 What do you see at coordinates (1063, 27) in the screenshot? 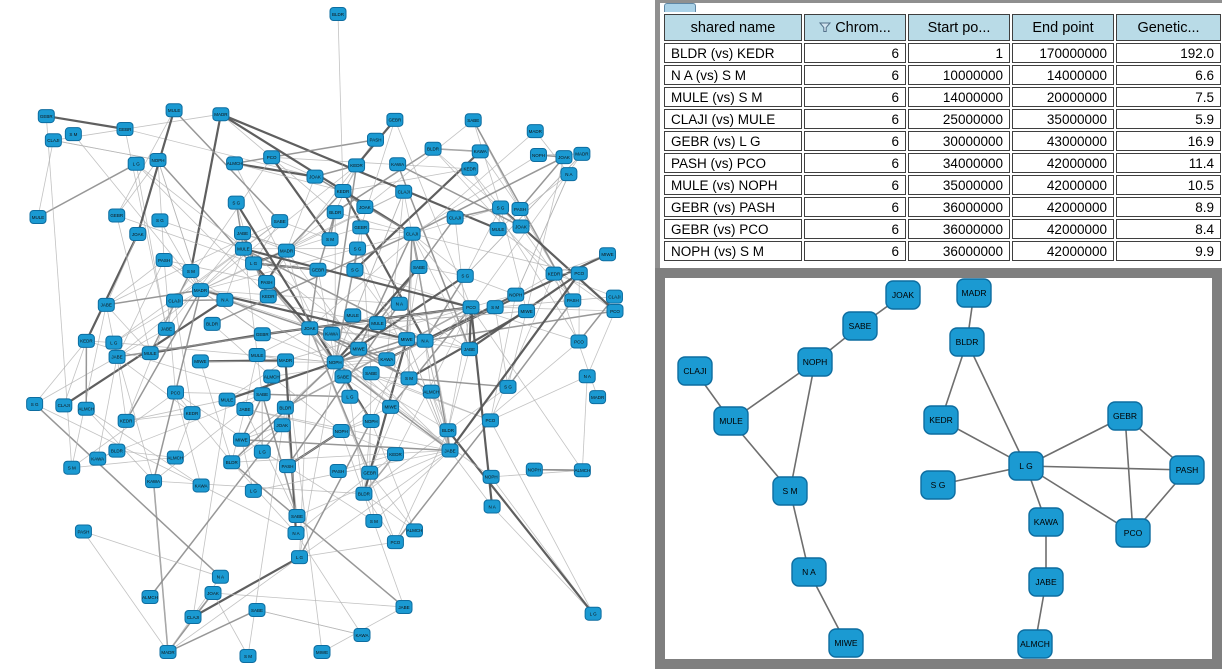
I see `column-header-end-point: End point` at bounding box center [1063, 27].